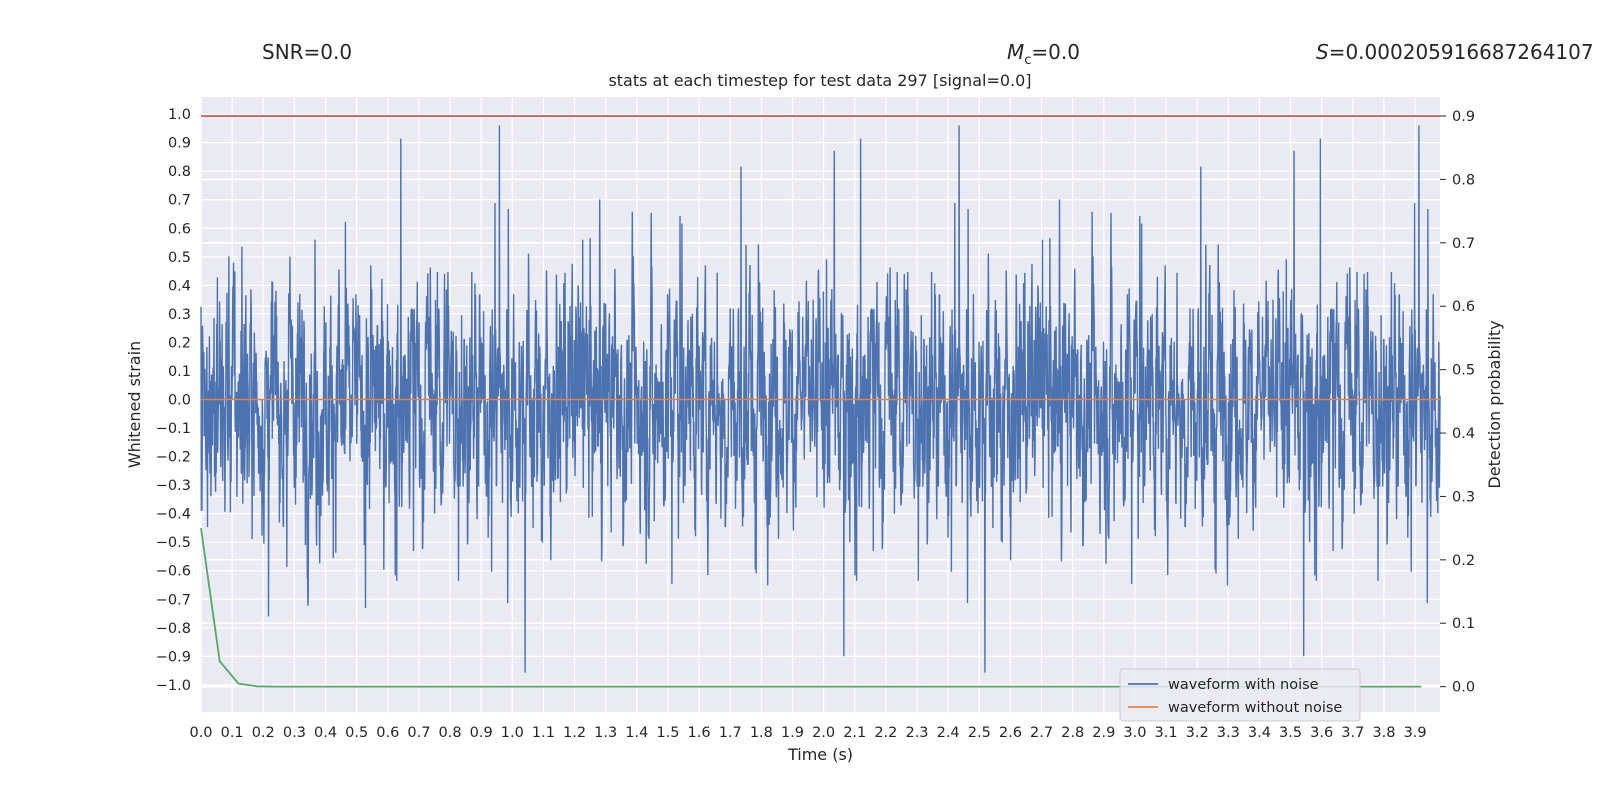 The height and width of the screenshot is (800, 1600). What do you see at coordinates (179, 343) in the screenshot?
I see `y-tick-label: 0.2` at bounding box center [179, 343].